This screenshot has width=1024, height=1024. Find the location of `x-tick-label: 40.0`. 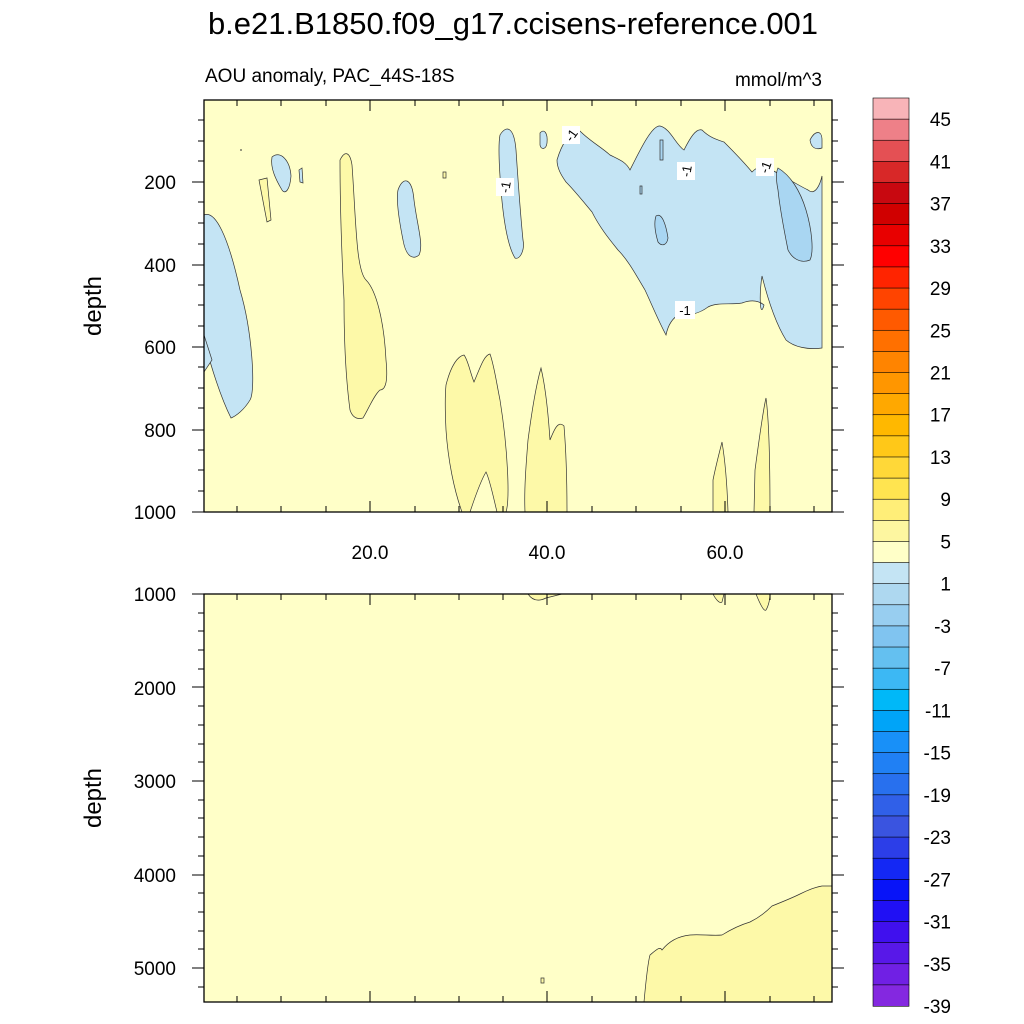

x-tick-label: 40.0 is located at coordinates (547, 553).